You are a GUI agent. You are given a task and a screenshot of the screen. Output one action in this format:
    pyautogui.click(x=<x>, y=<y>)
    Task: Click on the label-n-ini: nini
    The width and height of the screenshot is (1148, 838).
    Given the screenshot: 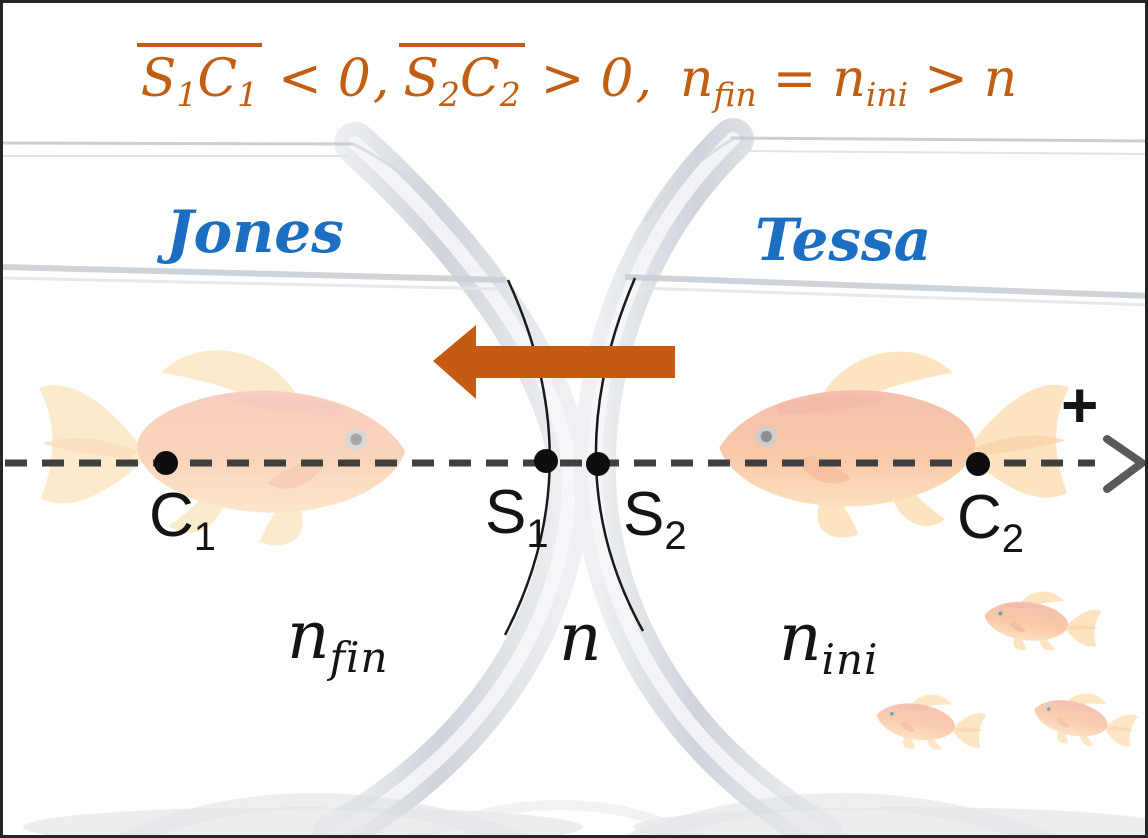 What is the action you would take?
    pyautogui.click(x=829, y=641)
    